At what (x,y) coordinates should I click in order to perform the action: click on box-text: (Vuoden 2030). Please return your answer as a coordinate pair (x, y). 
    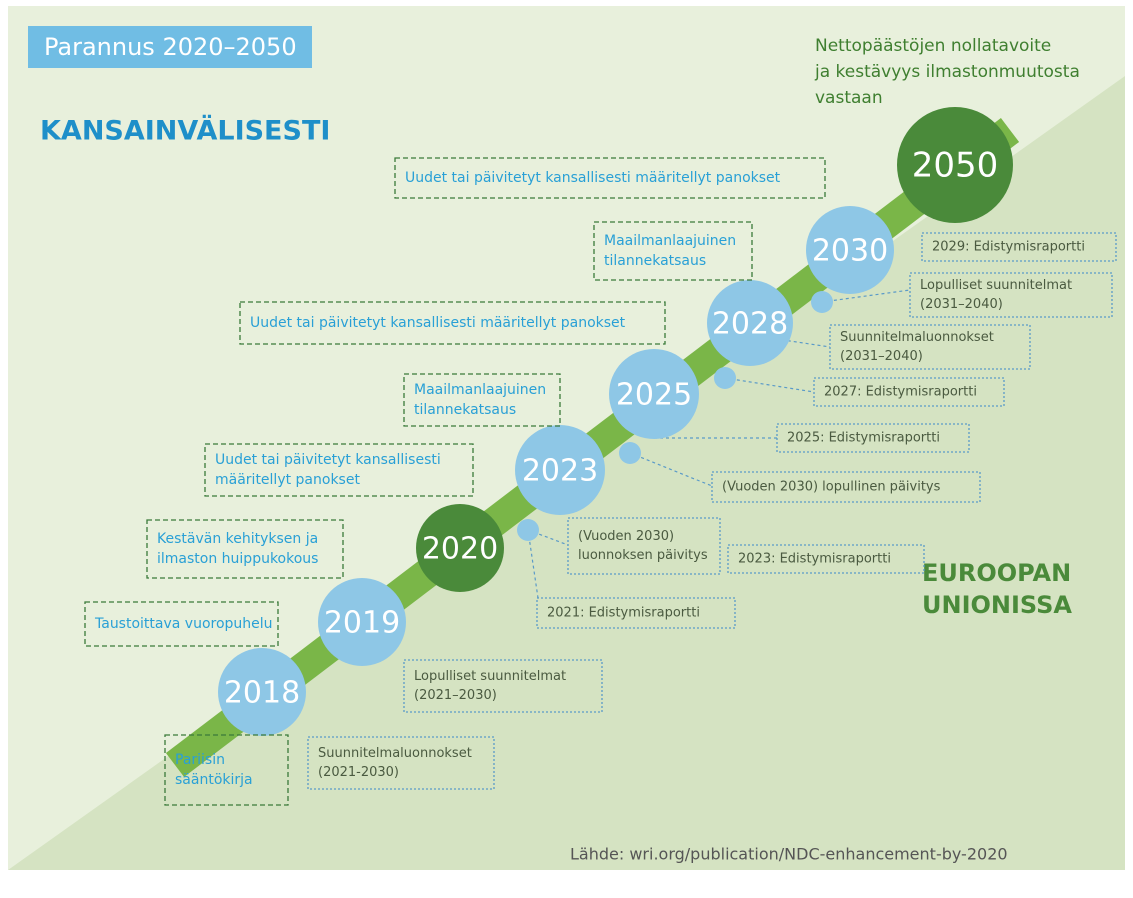
    Looking at the image, I should click on (626, 536).